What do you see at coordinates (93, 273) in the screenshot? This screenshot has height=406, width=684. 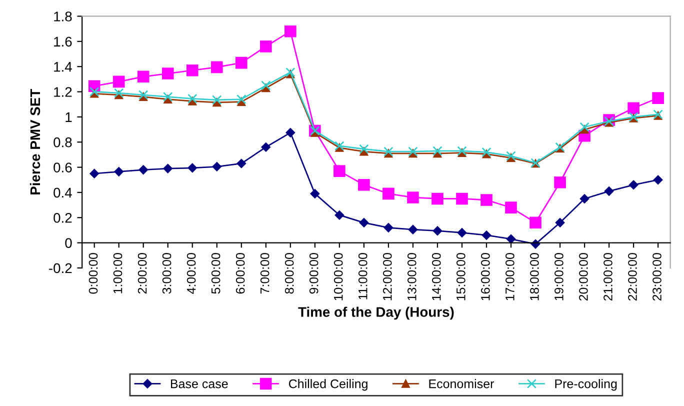 I see `x-tick-label: 0:00:00` at bounding box center [93, 273].